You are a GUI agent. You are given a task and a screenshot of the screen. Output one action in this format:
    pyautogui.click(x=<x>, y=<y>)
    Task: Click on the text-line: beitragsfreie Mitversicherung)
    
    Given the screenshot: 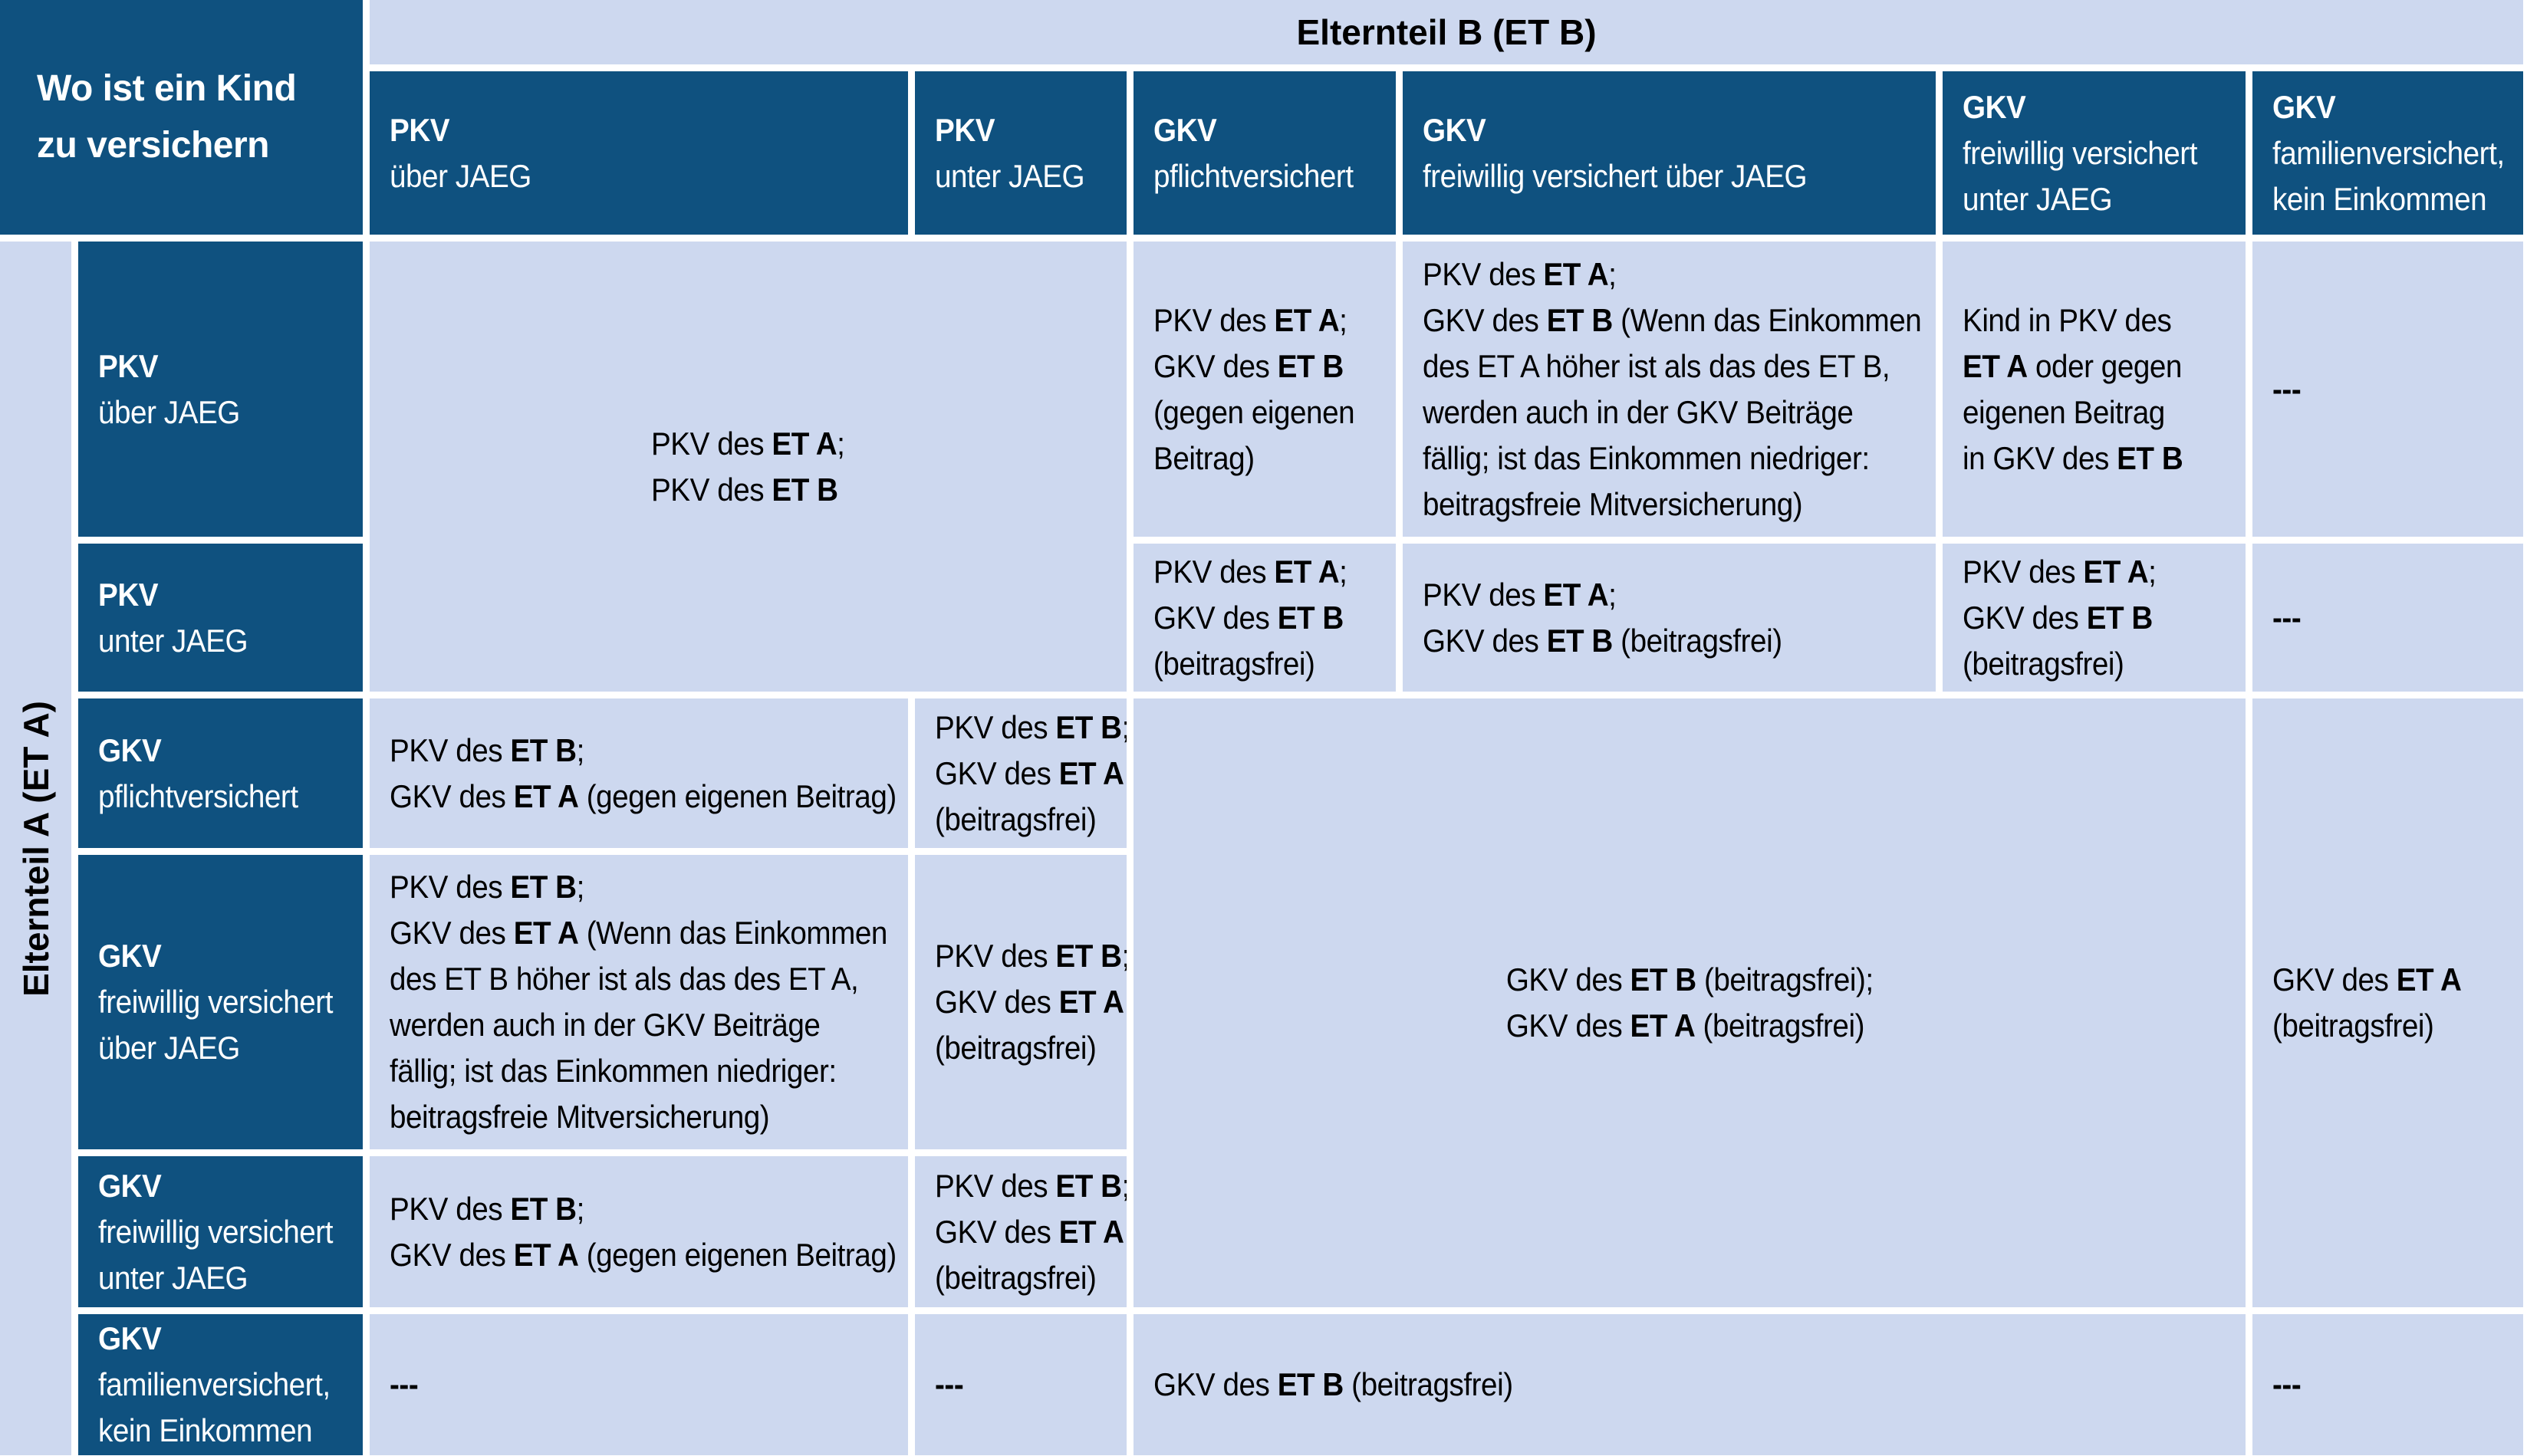 What is the action you would take?
    pyautogui.click(x=1650, y=504)
    